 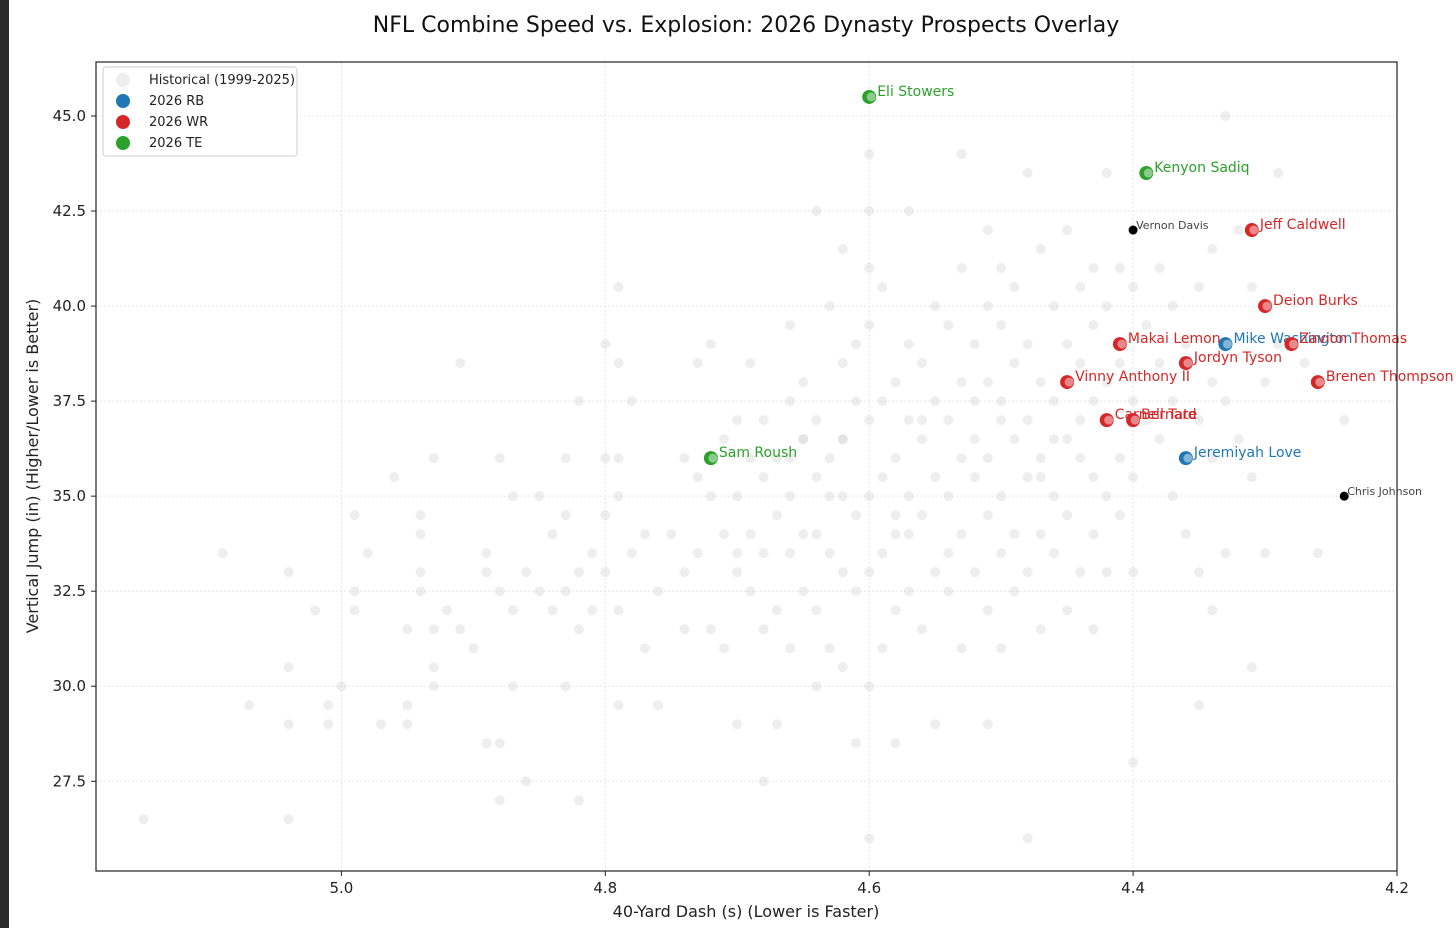 What do you see at coordinates (1133, 230) in the screenshot?
I see `reference-point` at bounding box center [1133, 230].